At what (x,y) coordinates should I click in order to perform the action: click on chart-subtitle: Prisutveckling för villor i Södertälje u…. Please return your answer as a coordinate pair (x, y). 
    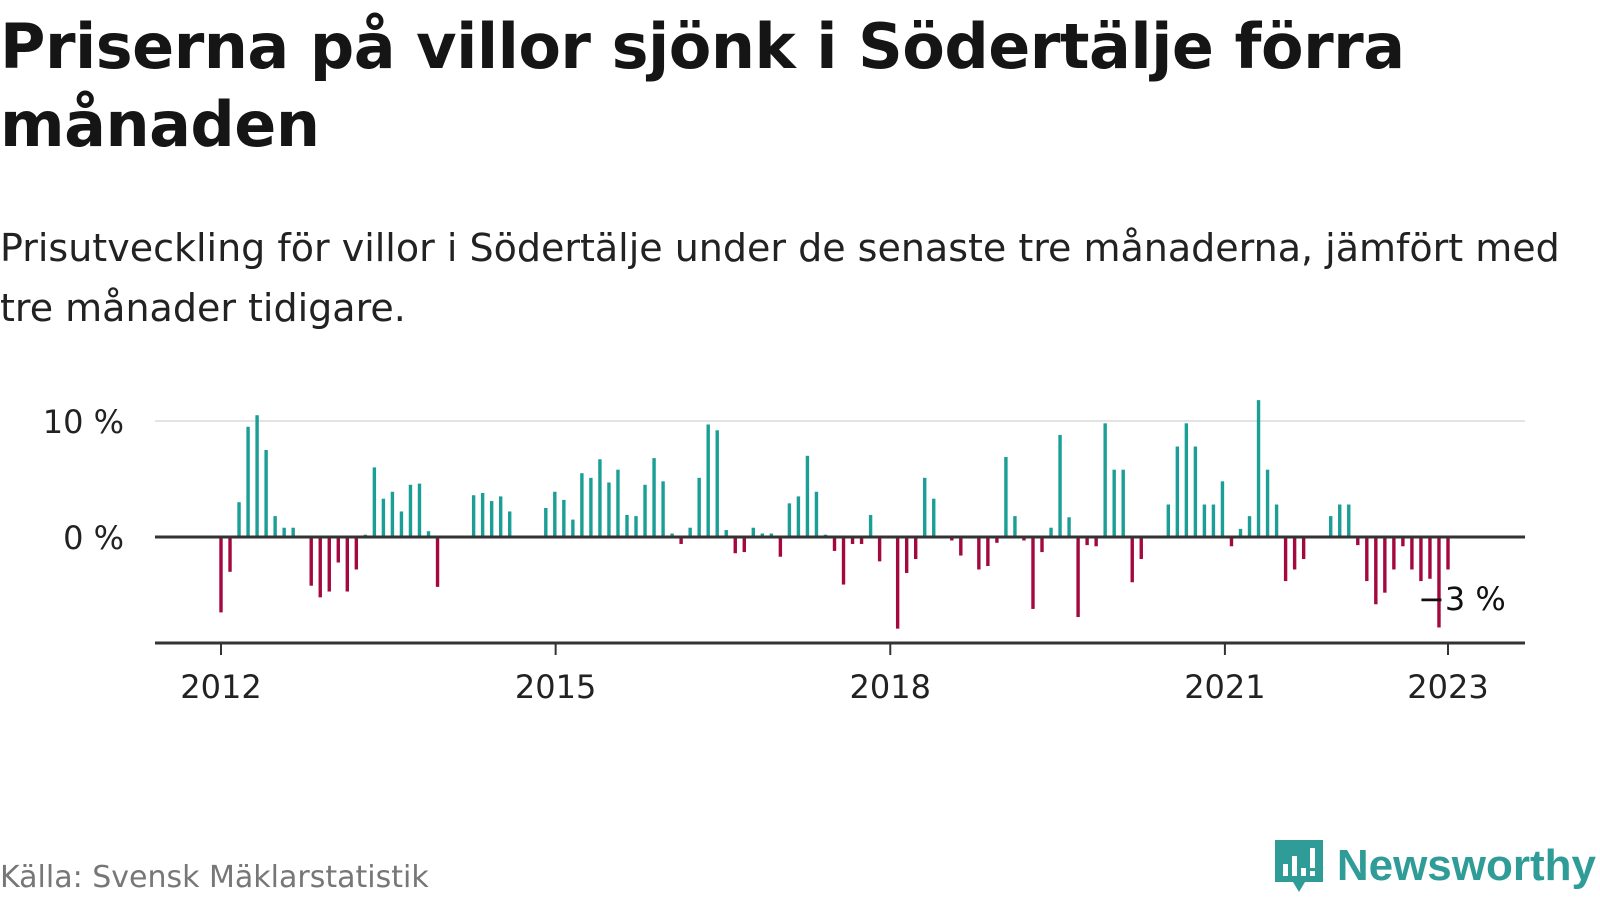
    Looking at the image, I should click on (780, 278).